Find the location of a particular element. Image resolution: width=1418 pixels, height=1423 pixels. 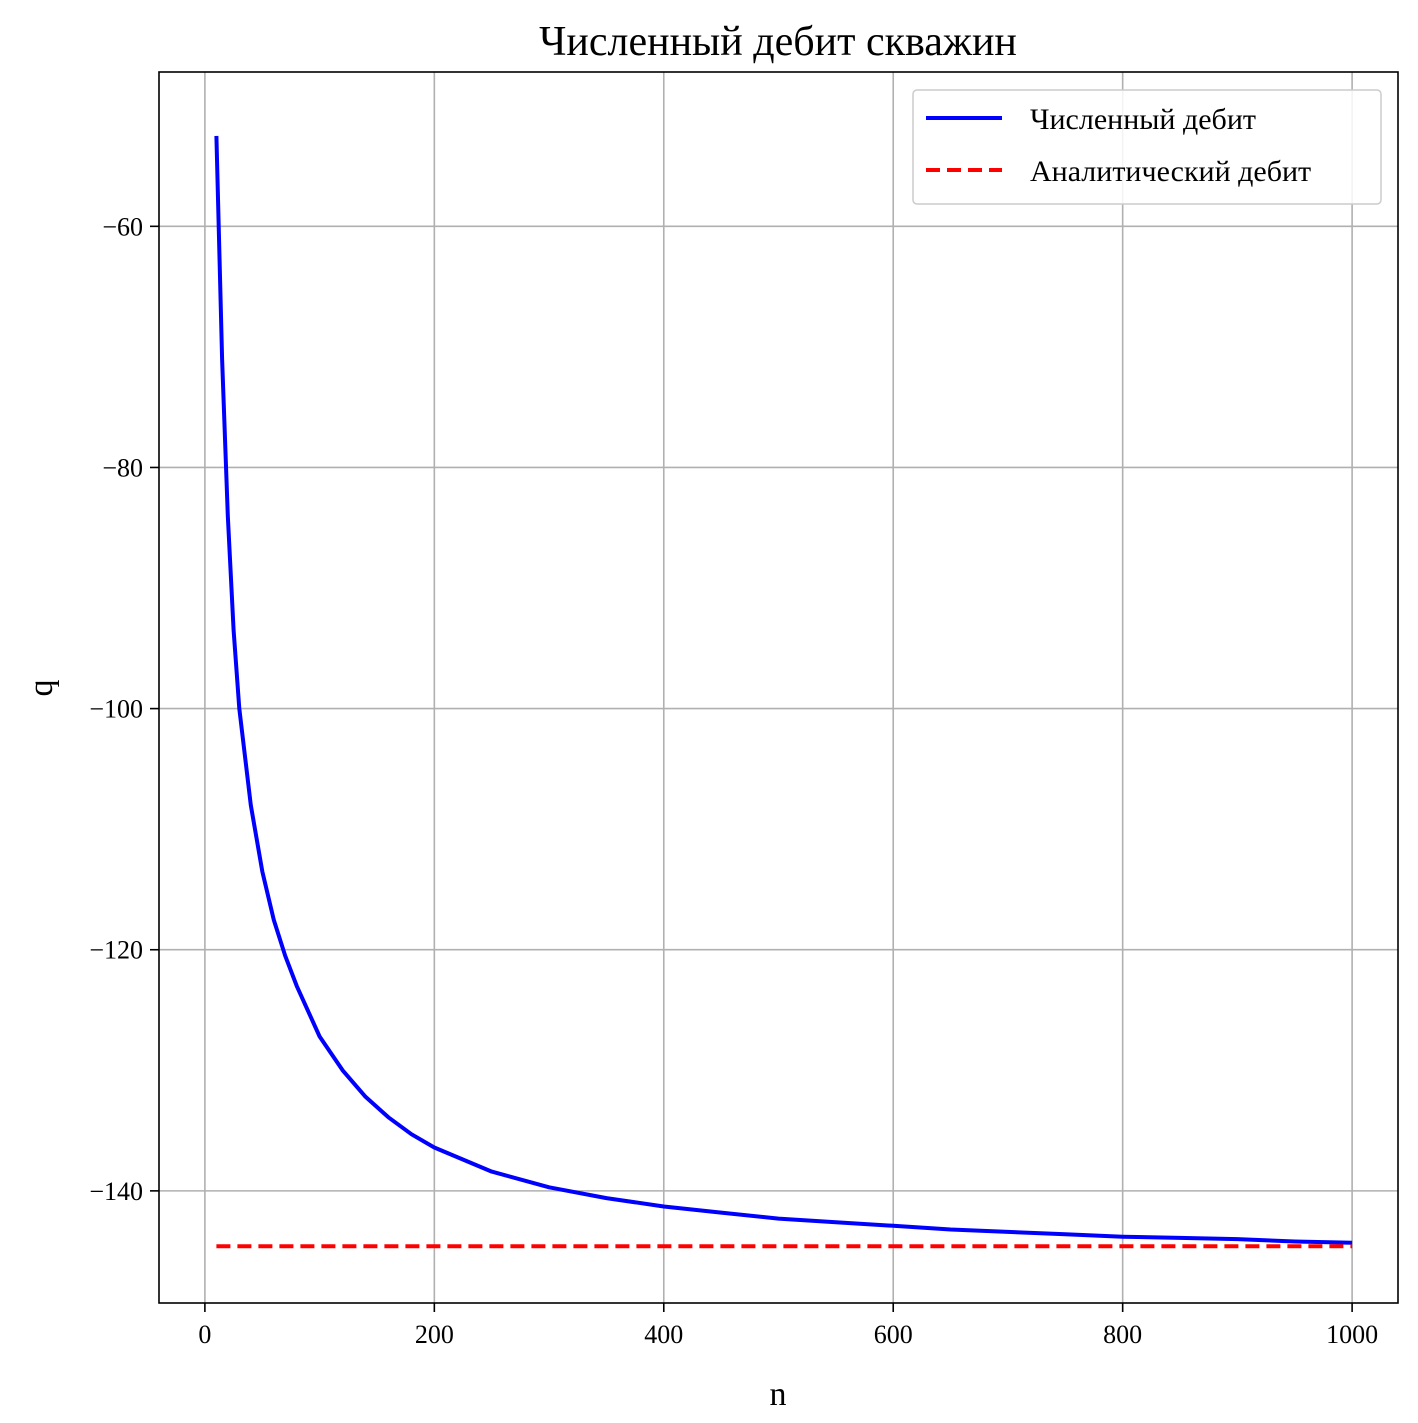

y-tick-label: −140 is located at coordinates (116, 1191).